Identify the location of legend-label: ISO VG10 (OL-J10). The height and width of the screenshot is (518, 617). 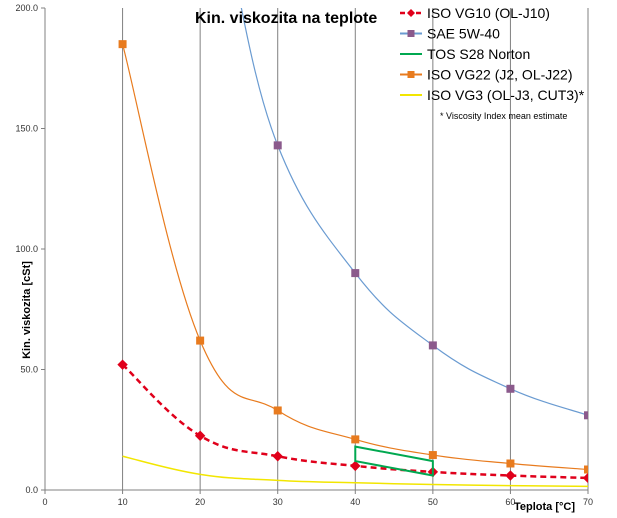
(488, 13).